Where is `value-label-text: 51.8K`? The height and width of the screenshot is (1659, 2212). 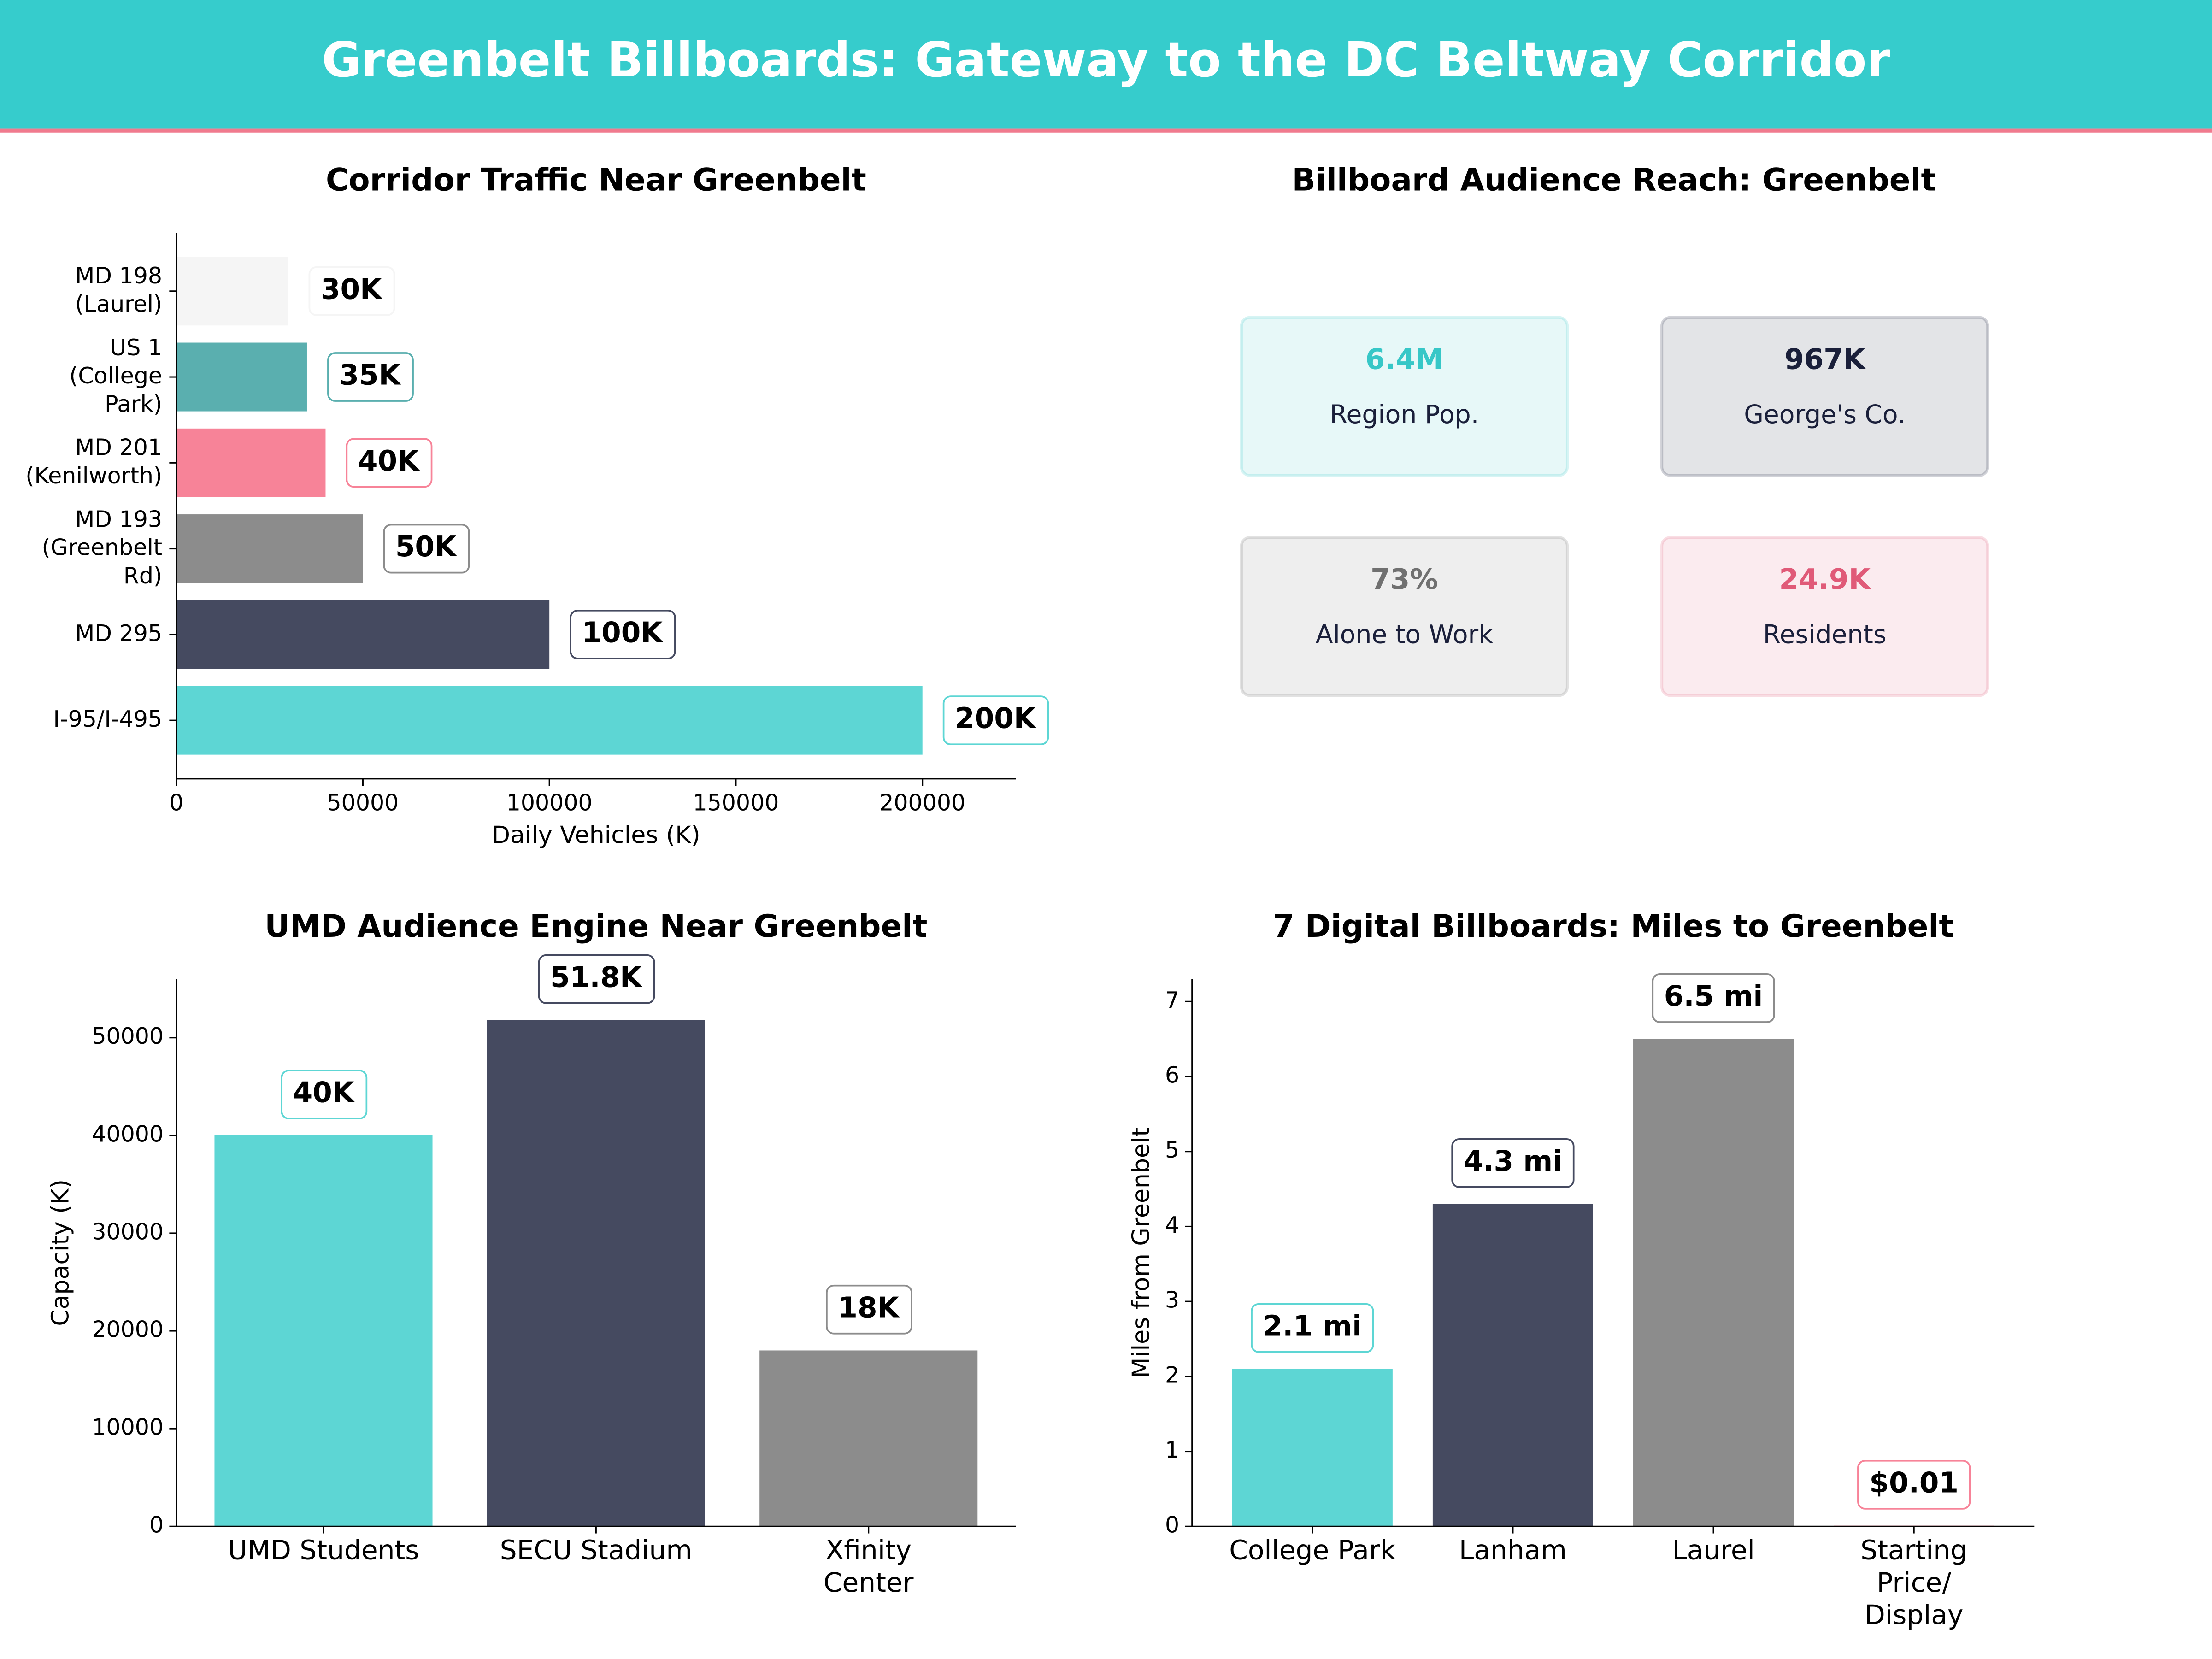 value-label-text: 51.8K is located at coordinates (596, 977).